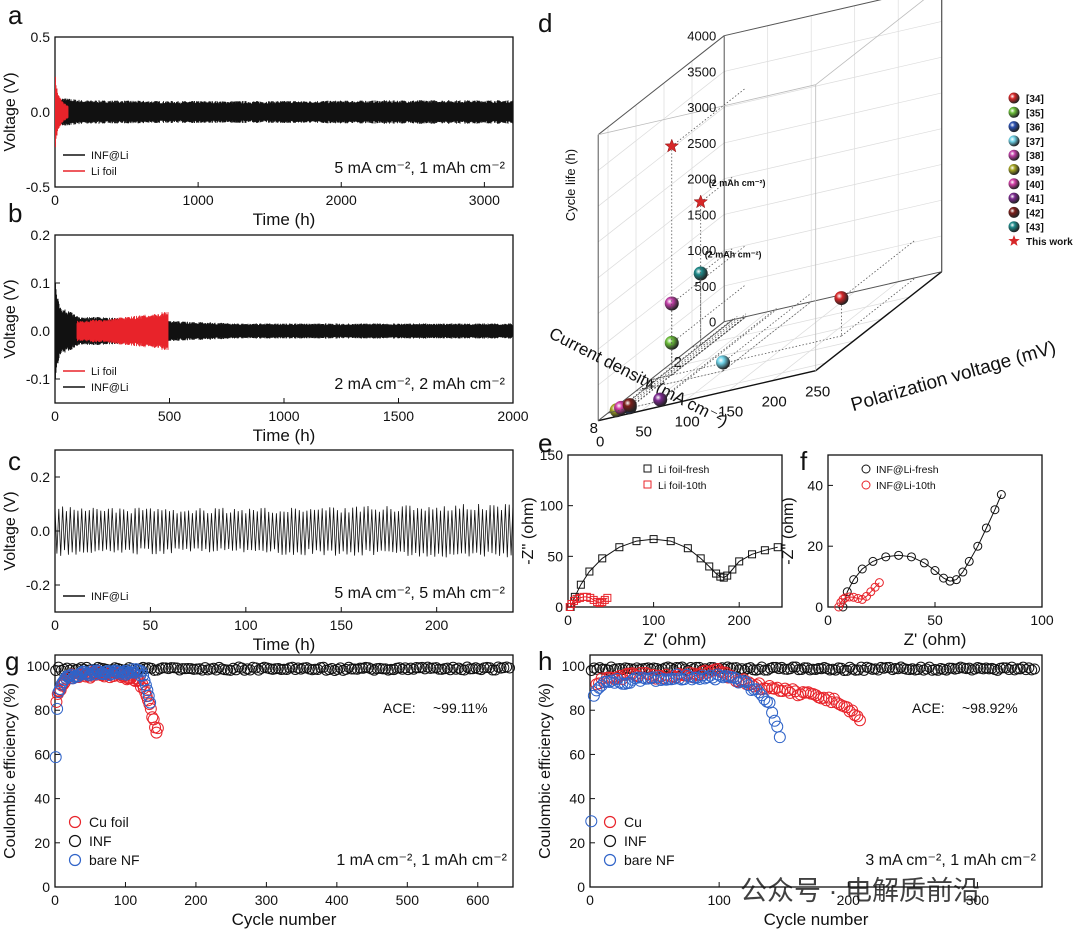 The width and height of the screenshot is (1080, 937). What do you see at coordinates (701, 71) in the screenshot?
I see `z-tick-label: 3500` at bounding box center [701, 71].